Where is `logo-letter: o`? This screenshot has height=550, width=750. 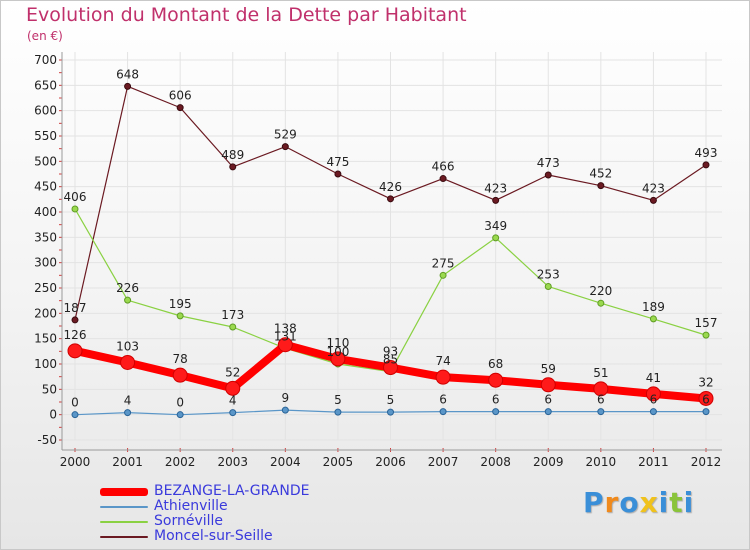 logo-letter: o is located at coordinates (629, 502).